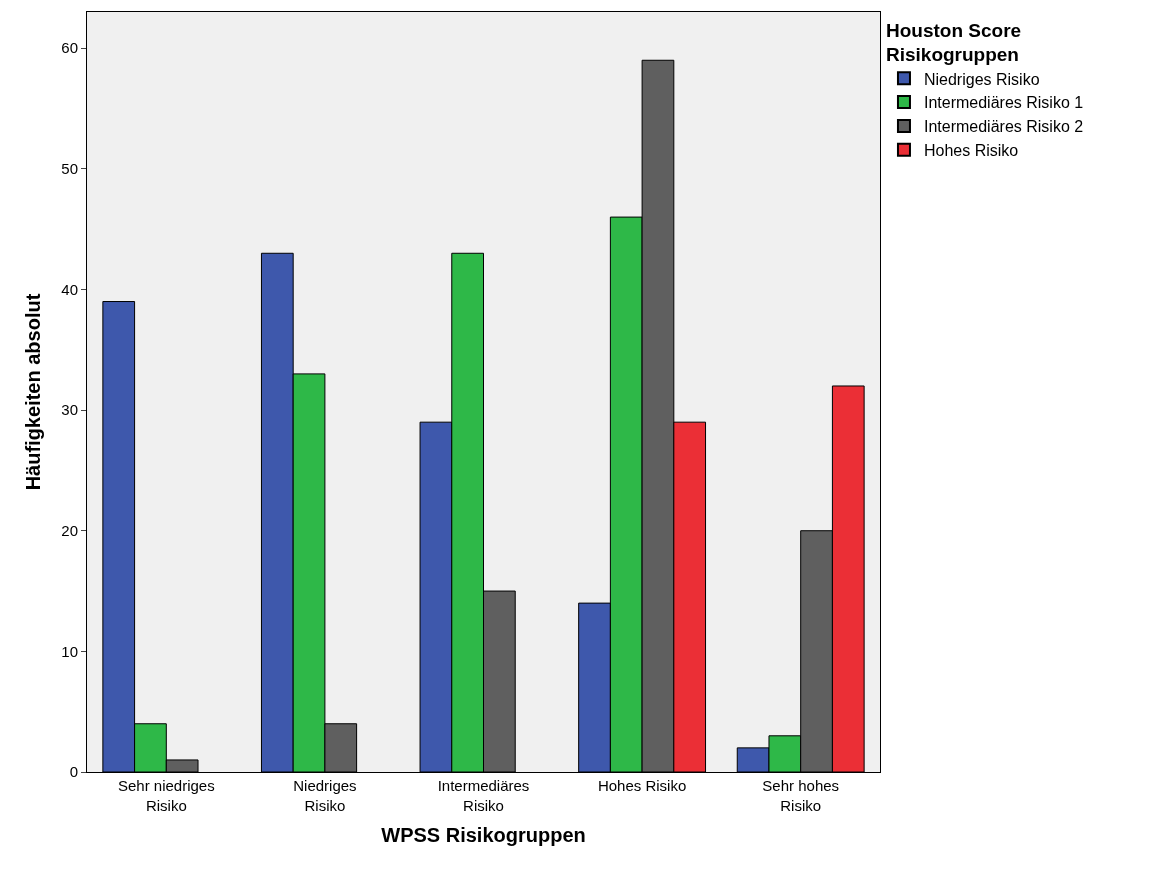 The width and height of the screenshot is (1173, 882). Describe the element at coordinates (69, 48) in the screenshot. I see `y-tick-label: 60` at that location.